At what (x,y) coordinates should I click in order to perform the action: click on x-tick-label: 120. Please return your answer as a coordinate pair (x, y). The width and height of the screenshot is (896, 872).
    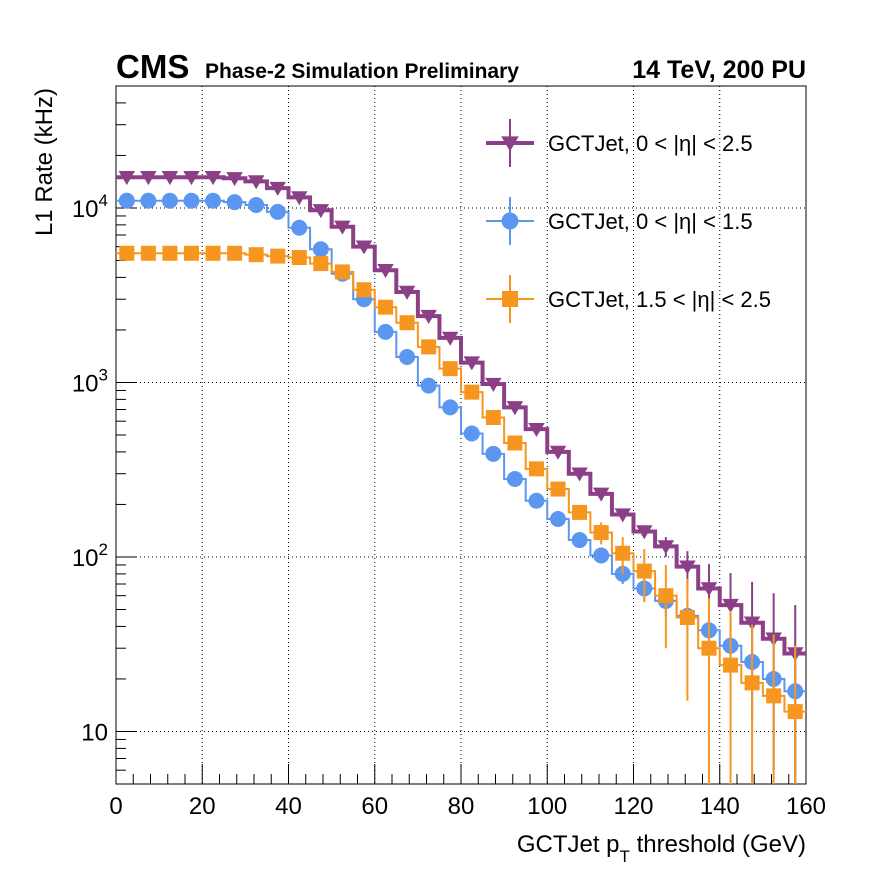
    Looking at the image, I should click on (633, 806).